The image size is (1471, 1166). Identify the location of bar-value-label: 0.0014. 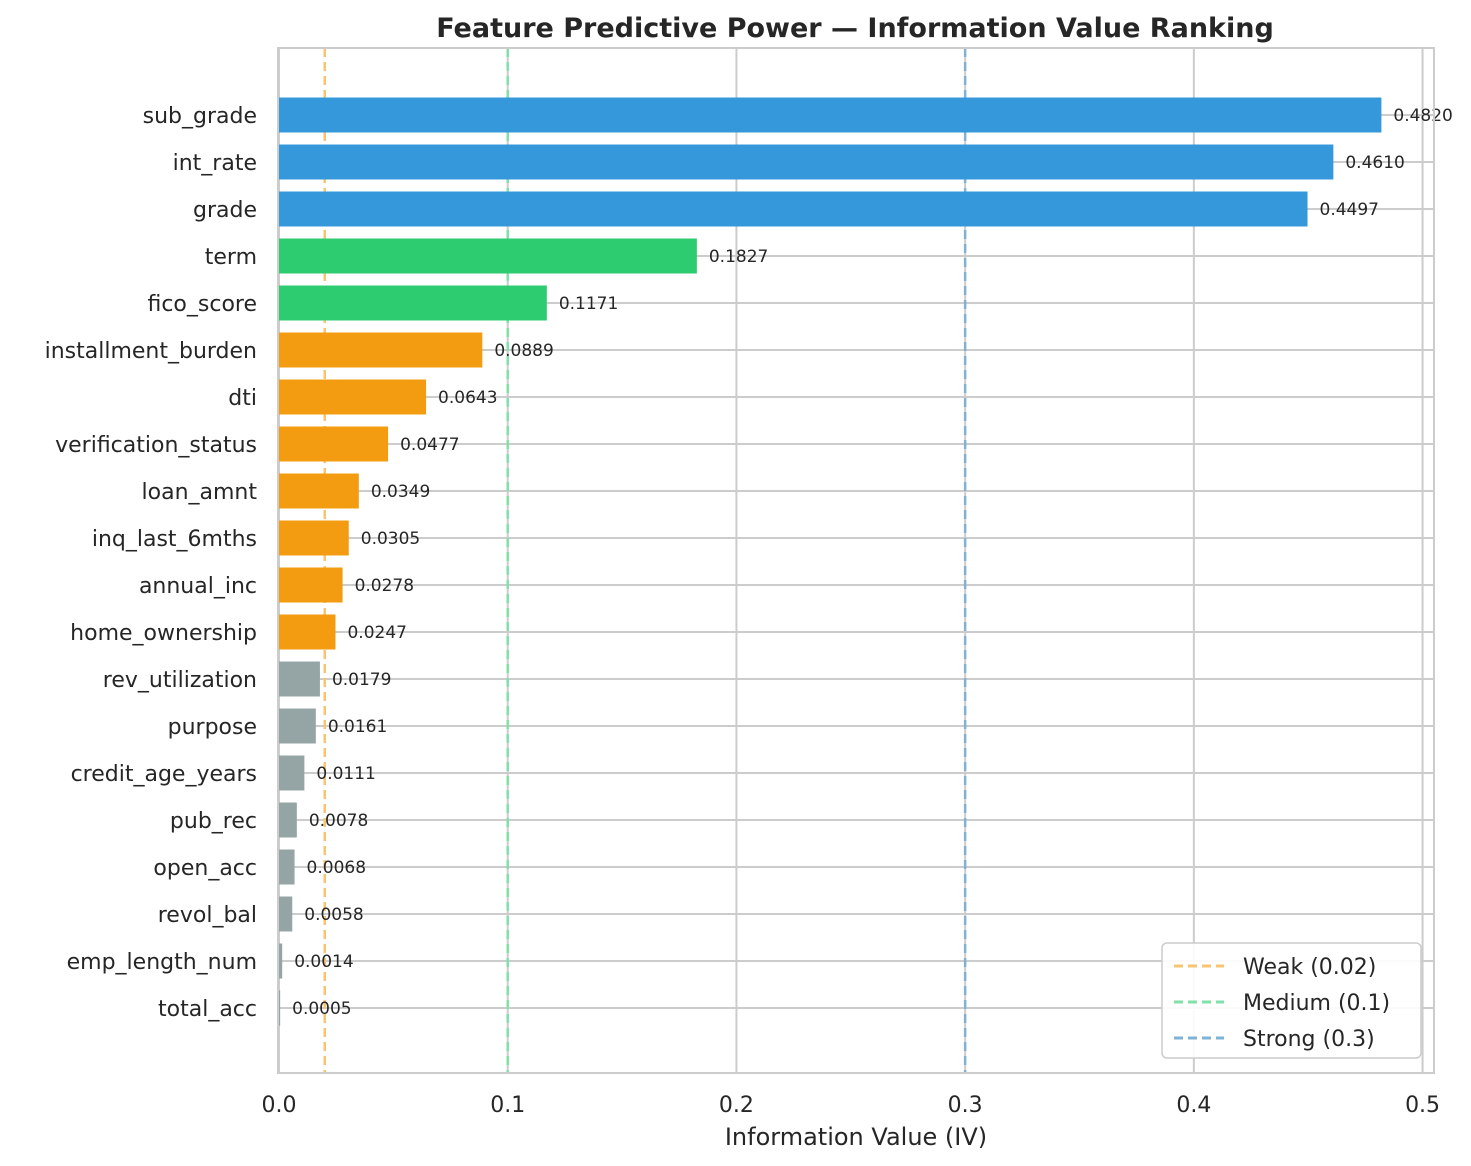
(323, 962).